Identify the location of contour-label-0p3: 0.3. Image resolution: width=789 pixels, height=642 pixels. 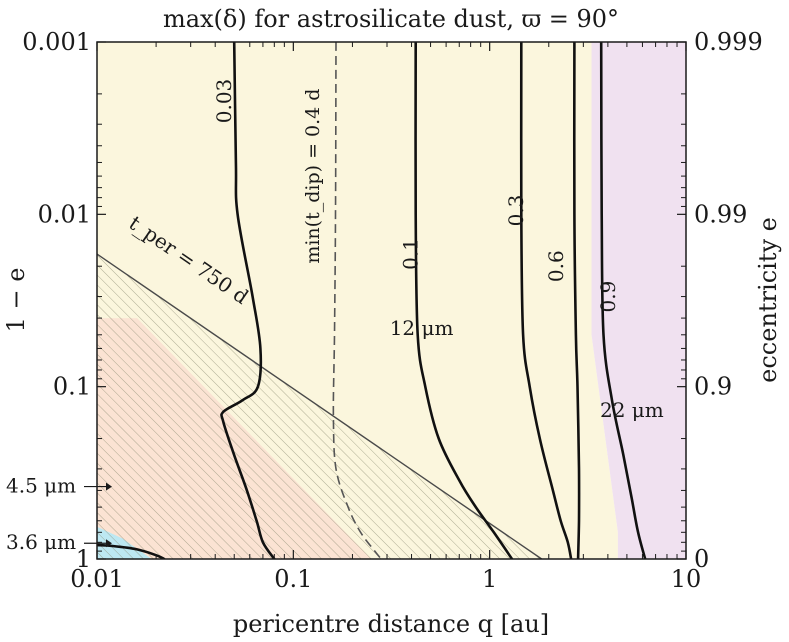
(516, 211).